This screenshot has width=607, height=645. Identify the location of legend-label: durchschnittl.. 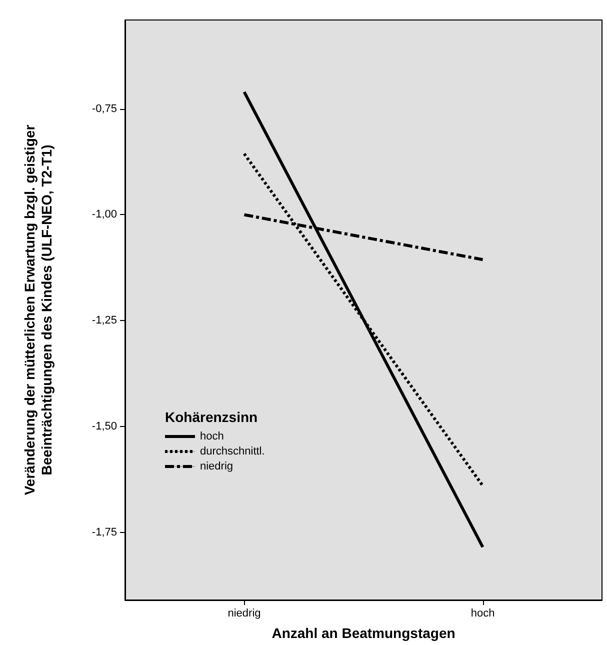
(232, 452).